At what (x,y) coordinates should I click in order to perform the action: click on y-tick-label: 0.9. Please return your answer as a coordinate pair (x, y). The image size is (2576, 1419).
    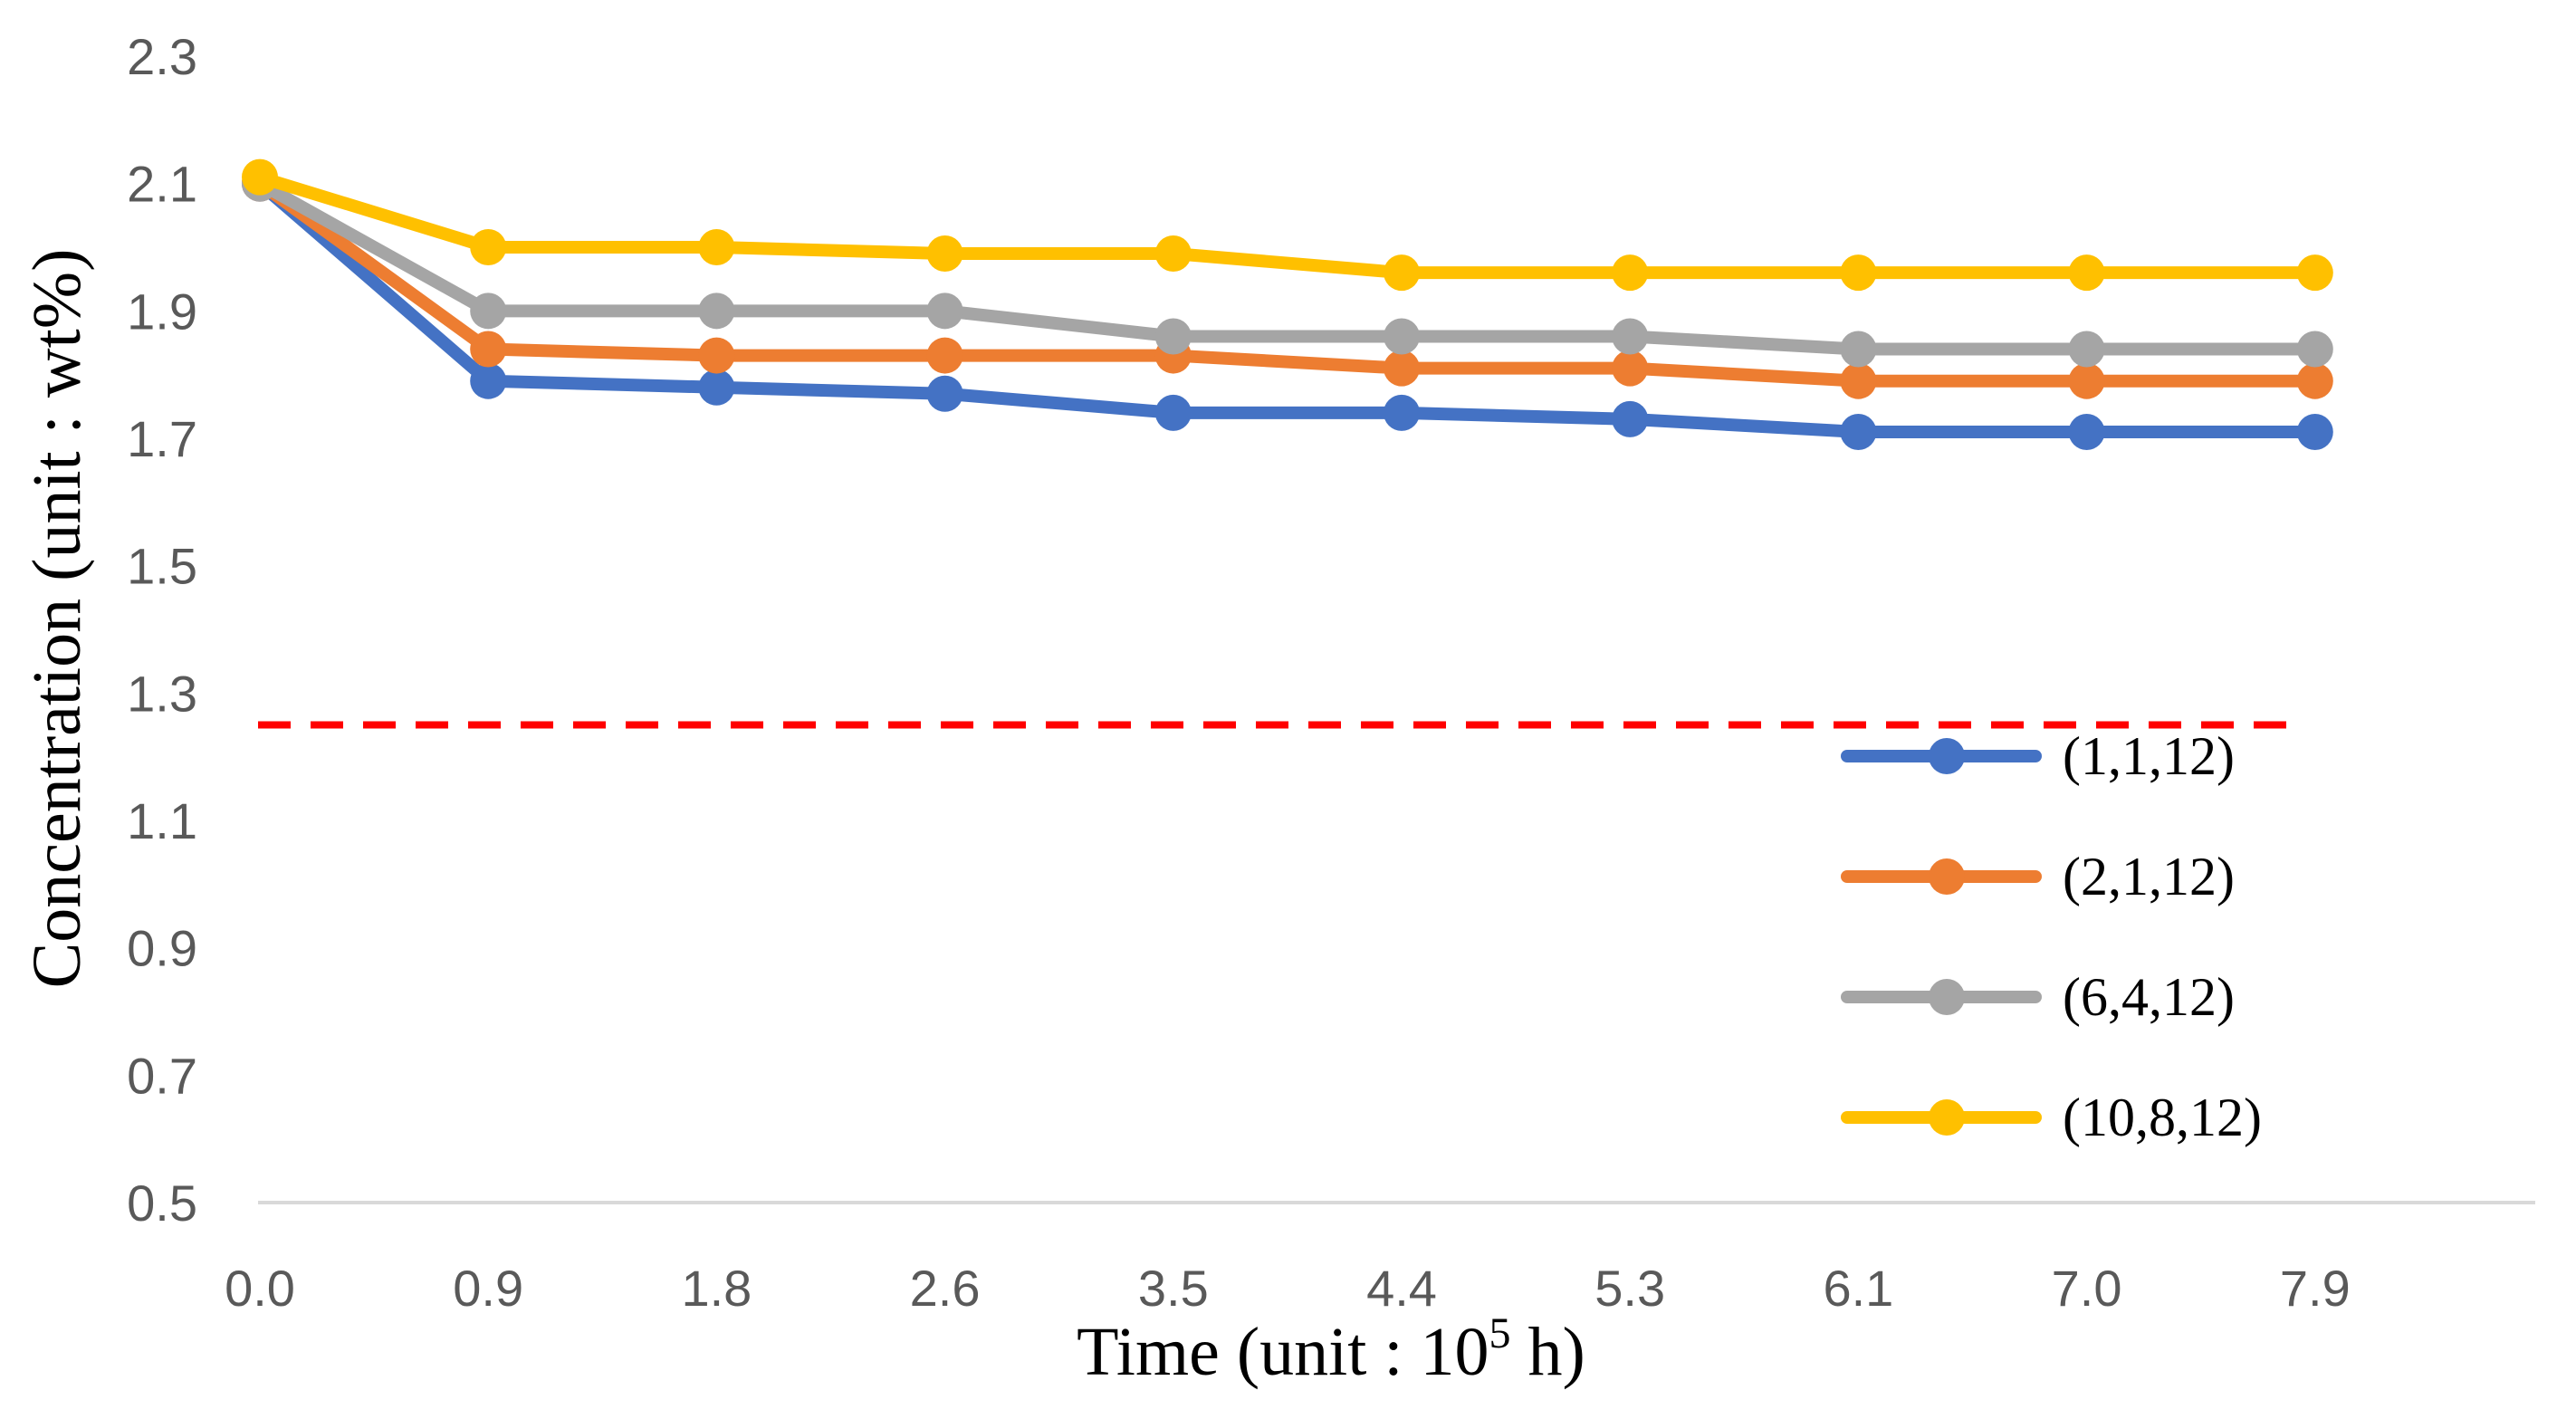
    Looking at the image, I should click on (162, 948).